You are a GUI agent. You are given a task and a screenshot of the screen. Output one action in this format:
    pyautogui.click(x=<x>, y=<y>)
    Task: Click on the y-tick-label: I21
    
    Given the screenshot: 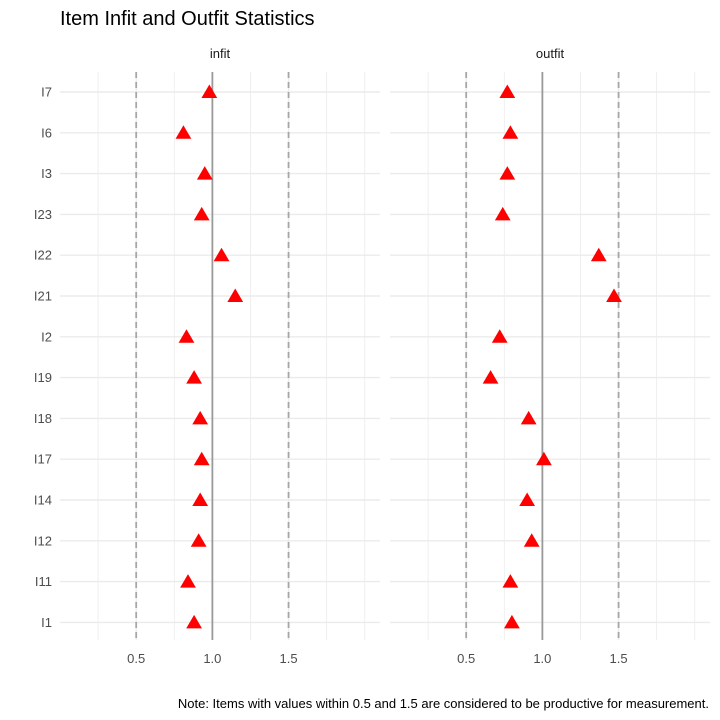 What is the action you would take?
    pyautogui.click(x=43, y=296)
    